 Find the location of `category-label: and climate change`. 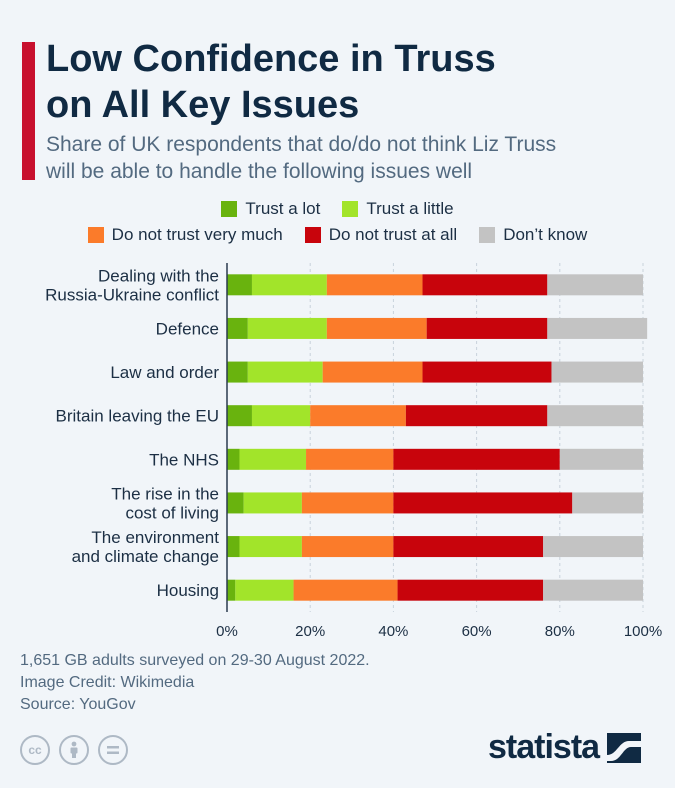

category-label: and climate change is located at coordinates (145, 556).